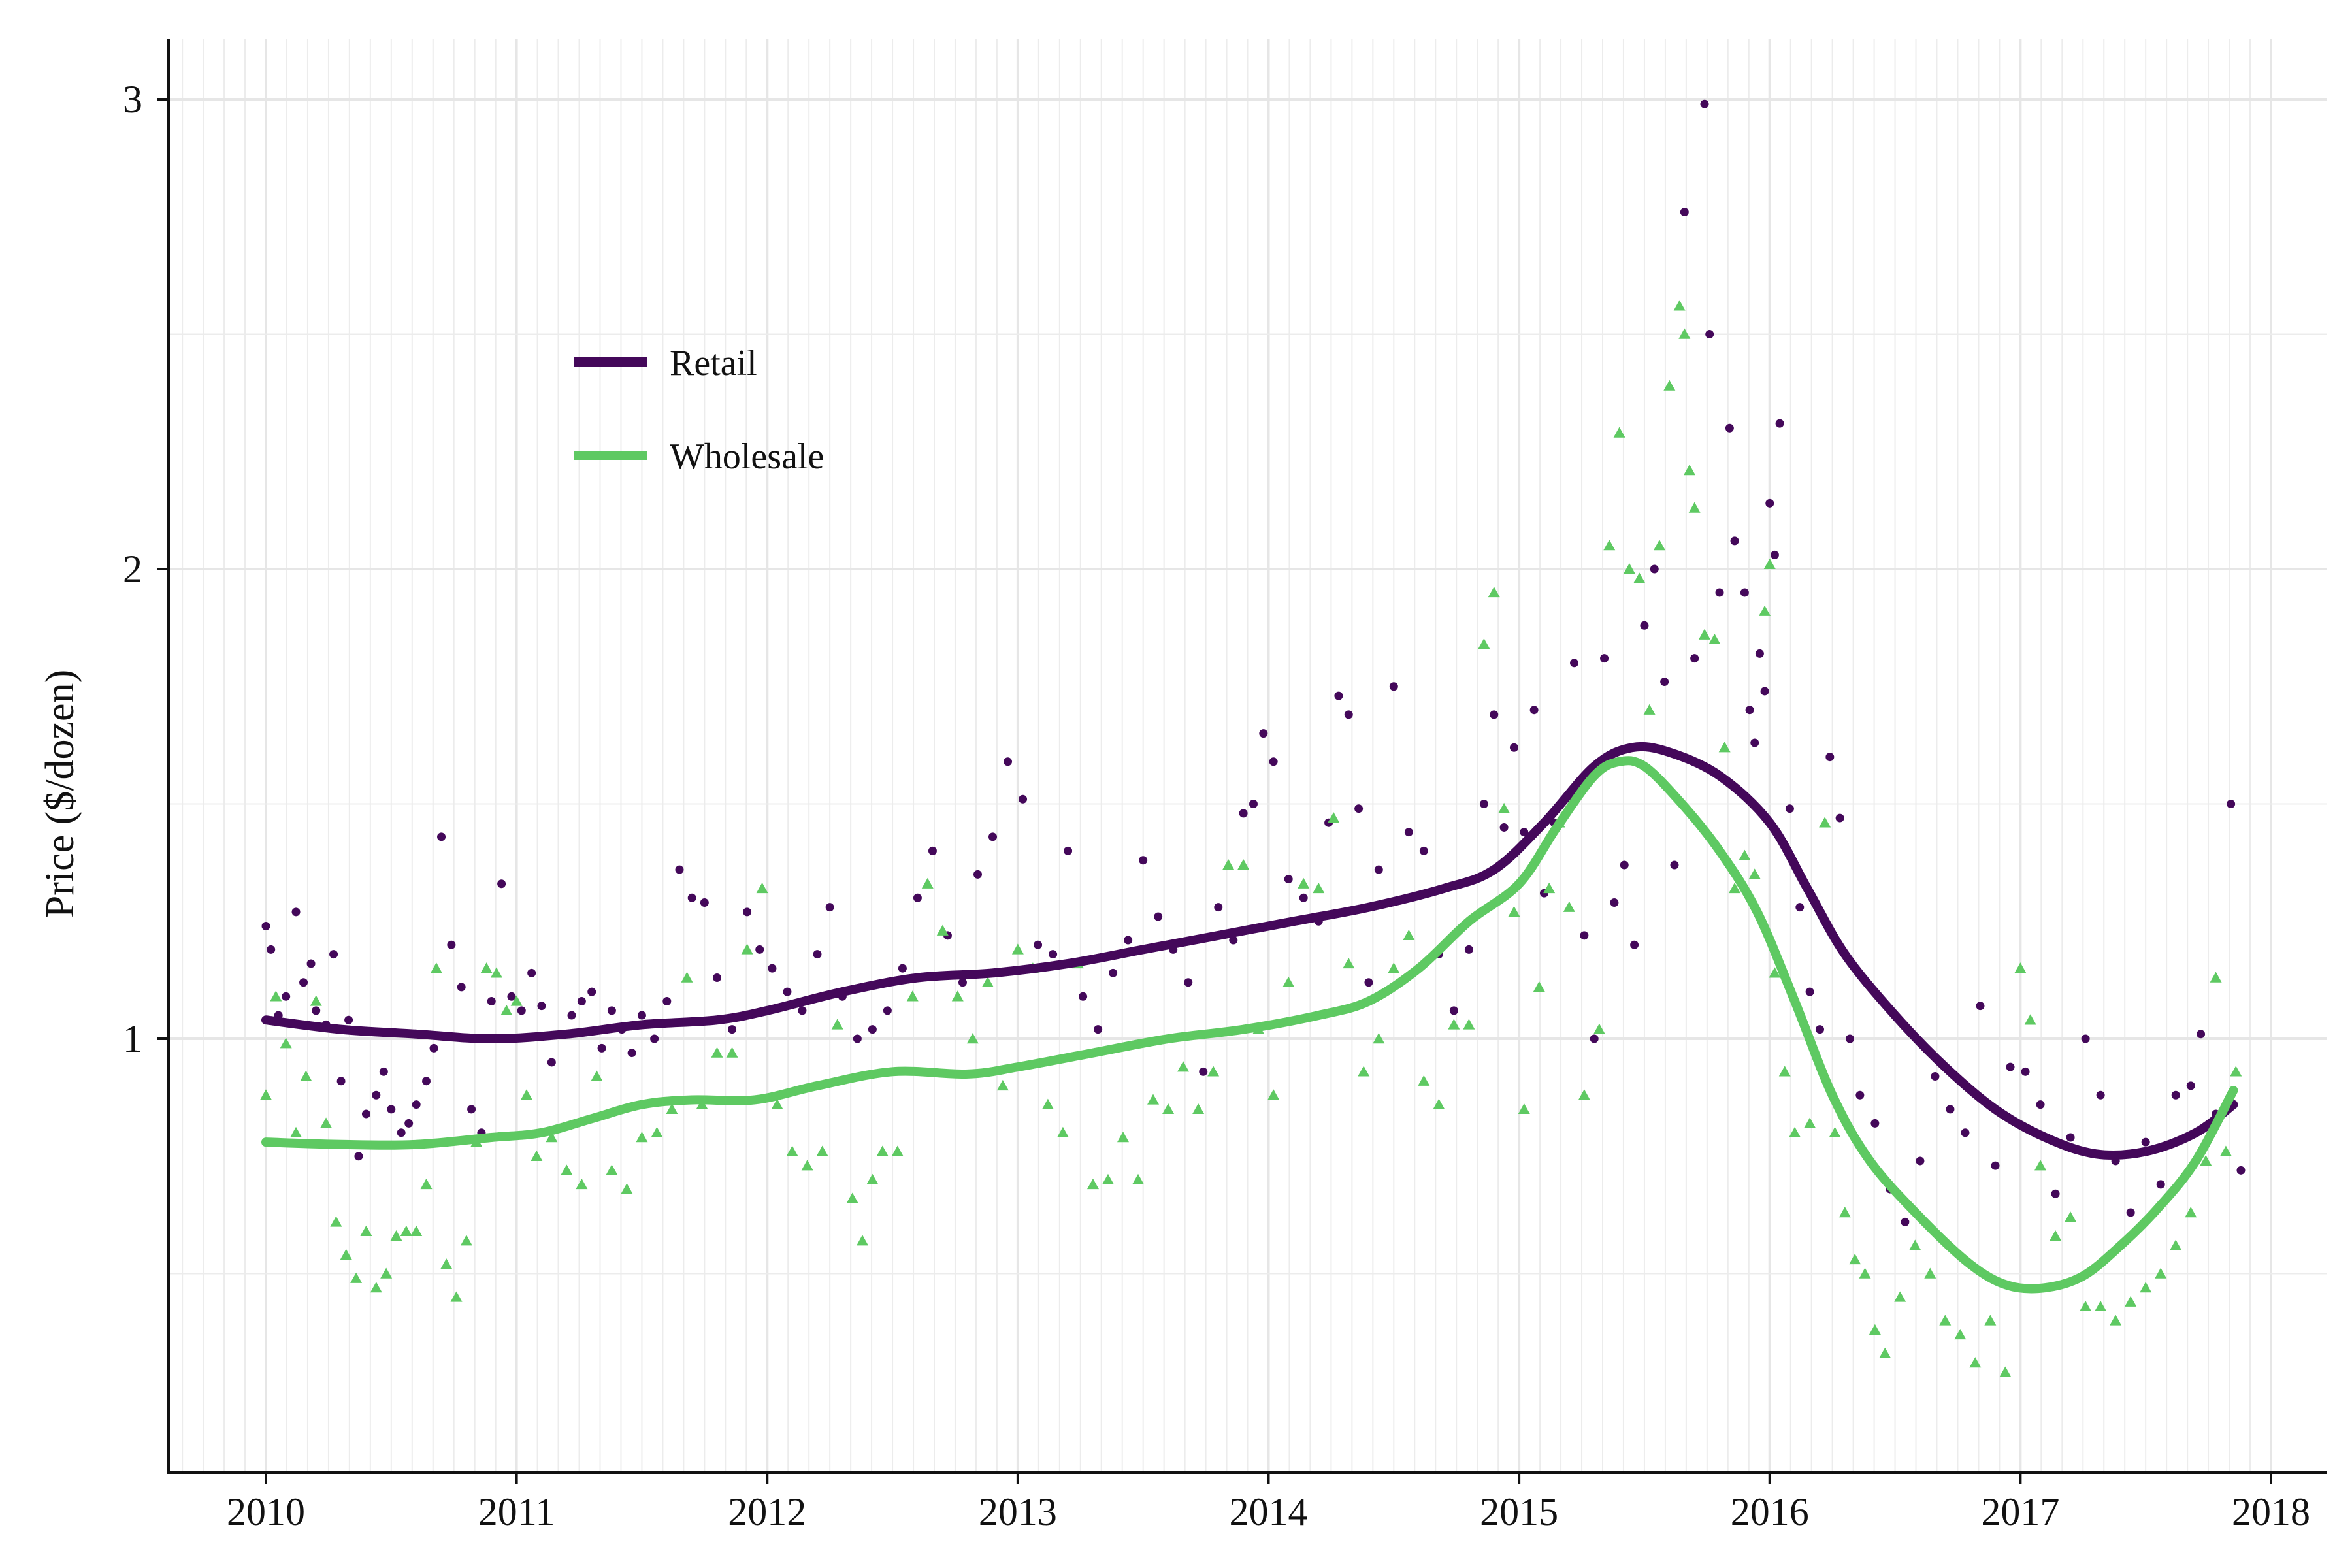 The image size is (2352, 1568). Describe the element at coordinates (516, 1511) in the screenshot. I see `x-tick-label: 2011` at that location.